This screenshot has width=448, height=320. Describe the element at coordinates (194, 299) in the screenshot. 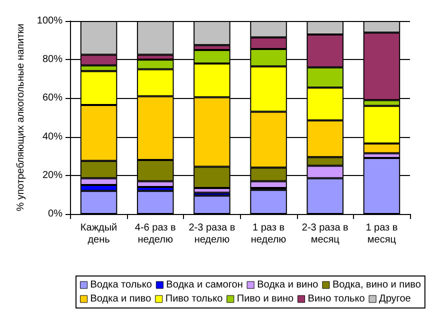

I see `legend-label: Пиво только` at that location.